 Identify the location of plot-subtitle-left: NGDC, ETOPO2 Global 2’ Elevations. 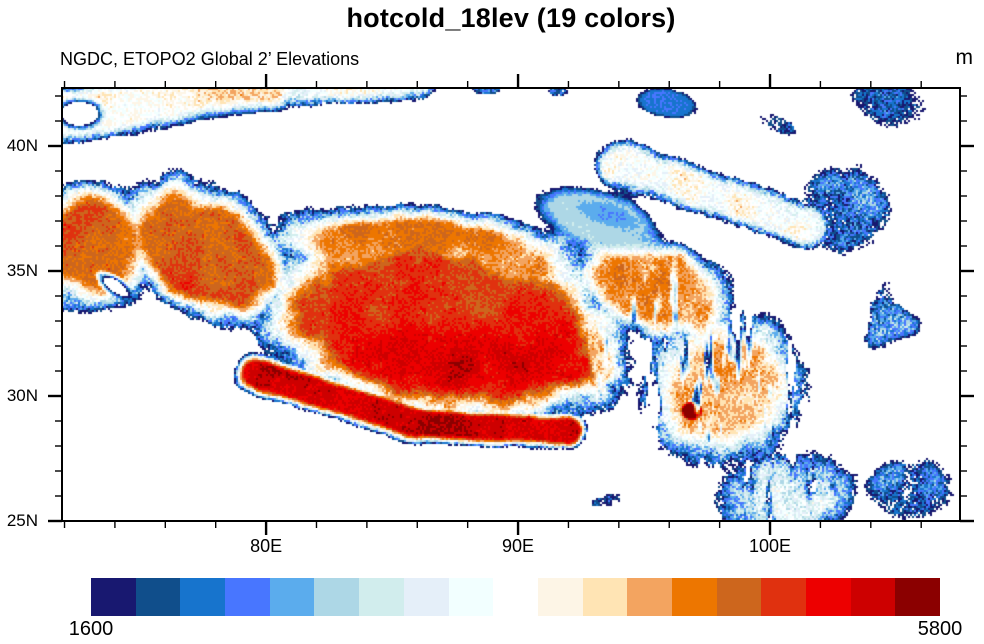
(210, 59).